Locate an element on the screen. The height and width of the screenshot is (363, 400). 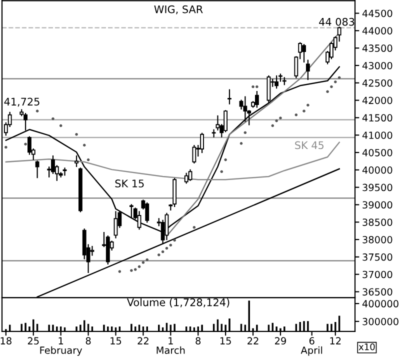
y-tick-label: 40500 is located at coordinates (377, 152).